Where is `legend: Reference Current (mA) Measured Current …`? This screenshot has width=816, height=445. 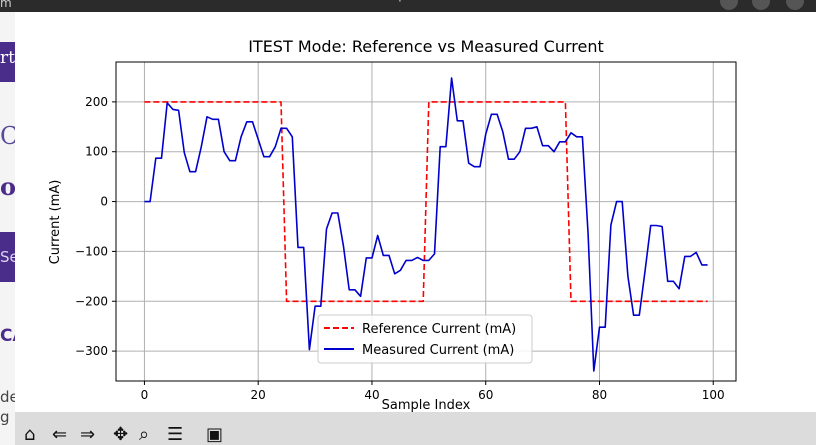 legend: Reference Current (mA) Measured Current … is located at coordinates (425, 339).